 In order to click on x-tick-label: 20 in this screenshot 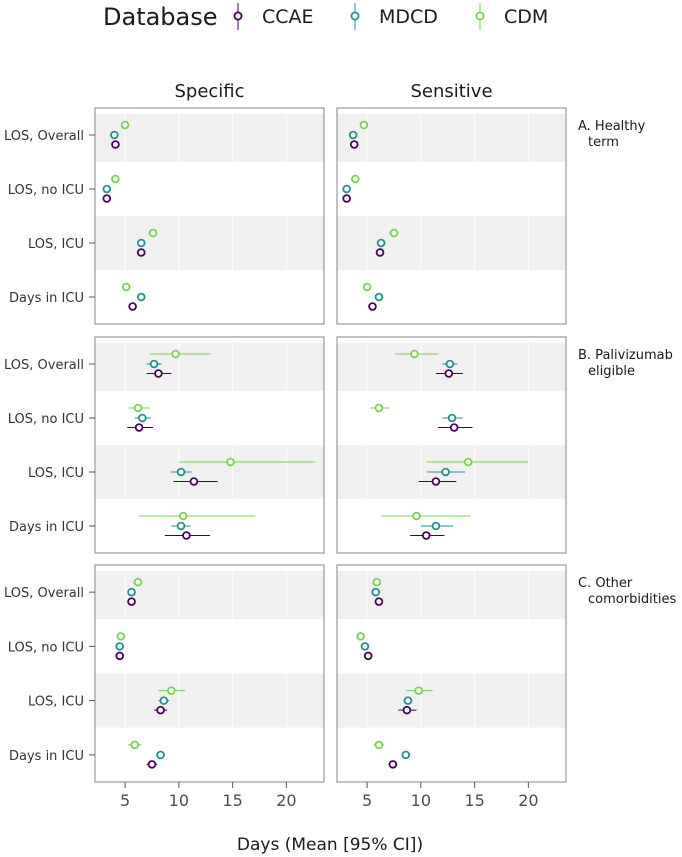, I will do `click(286, 800)`.